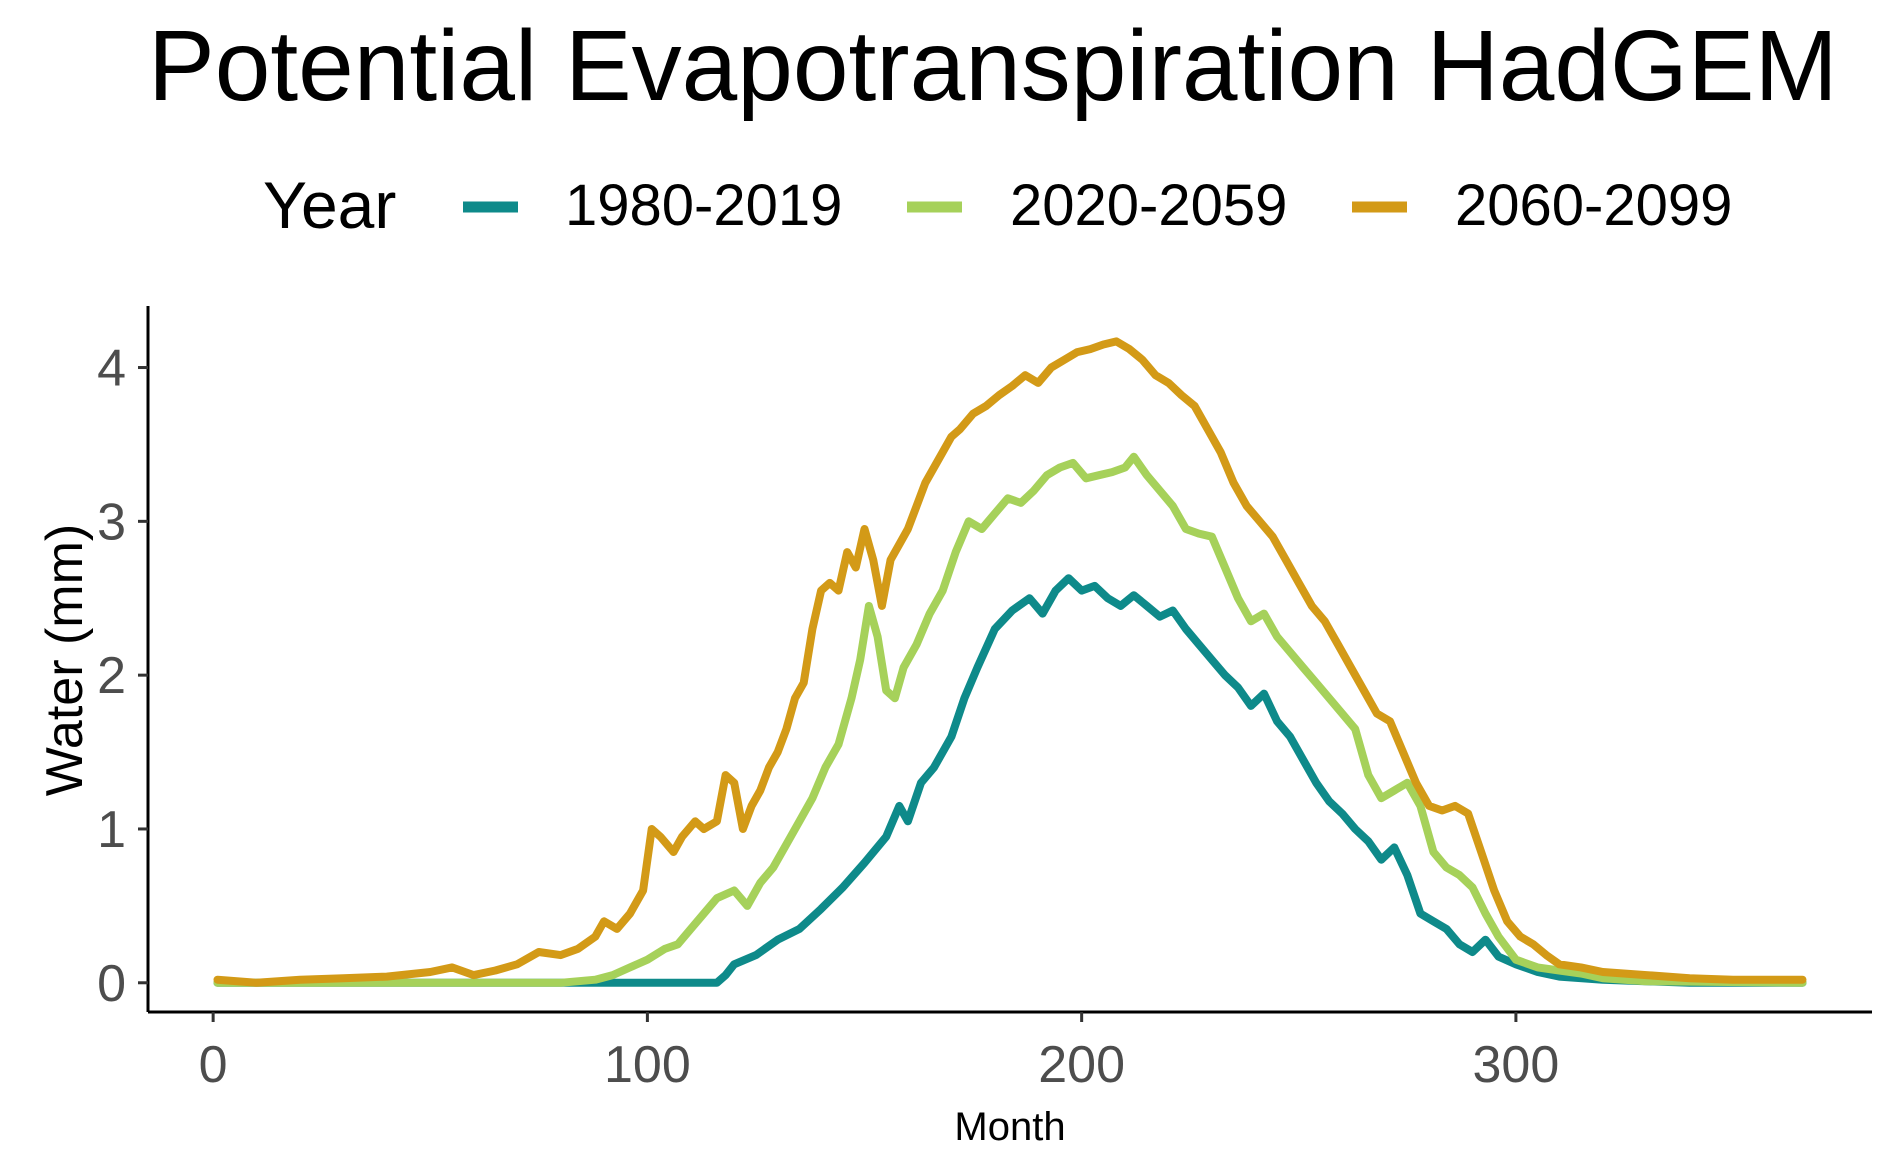 The width and height of the screenshot is (1896, 1171). I want to click on x-tick-label: 0, so click(213, 1065).